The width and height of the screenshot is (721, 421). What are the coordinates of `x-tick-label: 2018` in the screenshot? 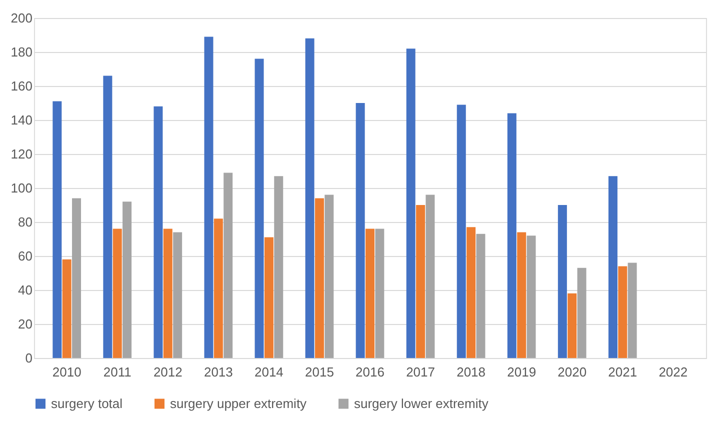 It's located at (471, 372).